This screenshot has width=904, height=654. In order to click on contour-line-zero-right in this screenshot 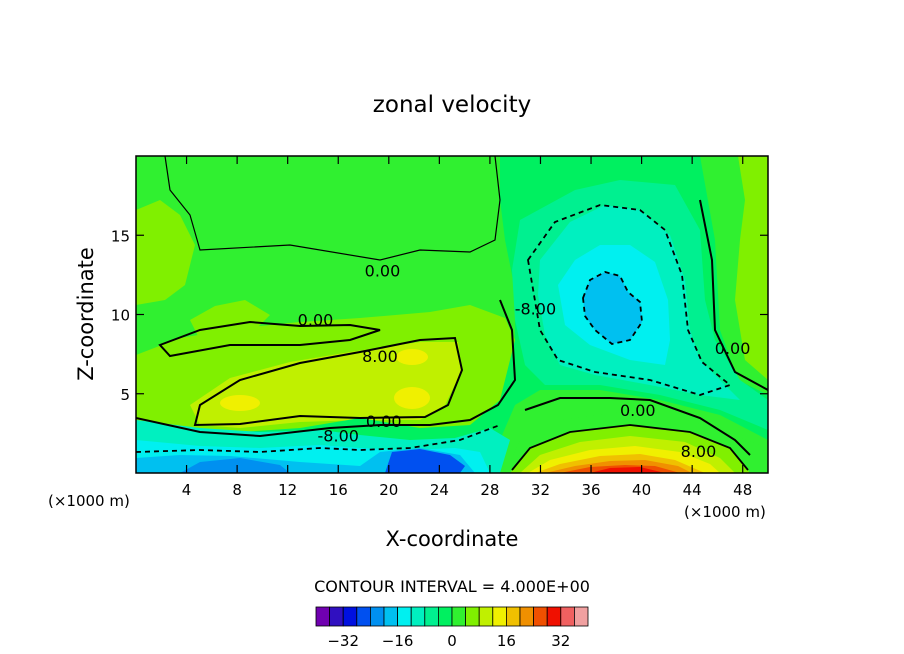, I will do `click(733, 295)`.